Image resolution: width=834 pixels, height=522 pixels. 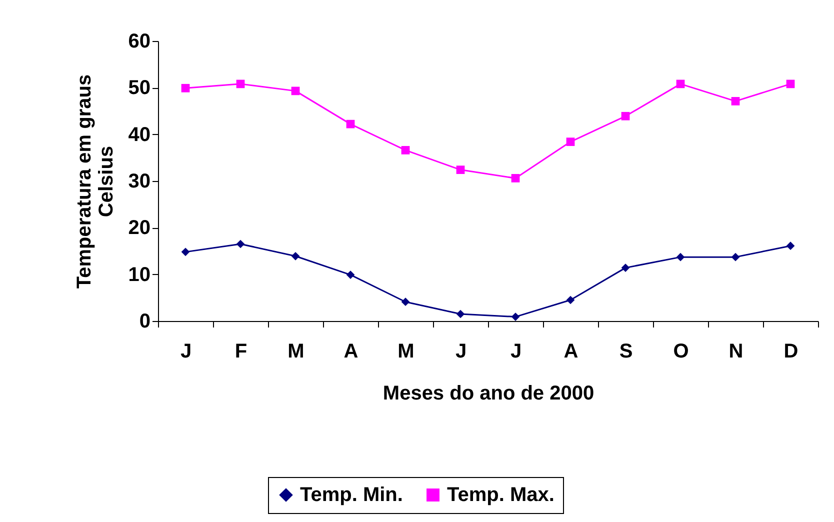 What do you see at coordinates (95, 181) in the screenshot?
I see `y-axis-title: Temperatura em graus Celsius` at bounding box center [95, 181].